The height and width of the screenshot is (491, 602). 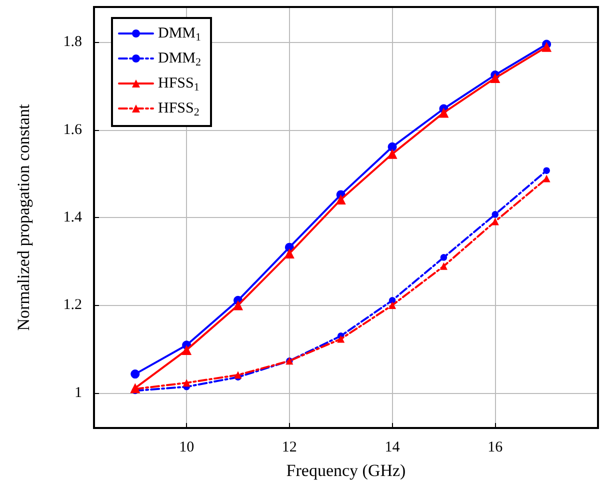 What do you see at coordinates (186, 448) in the screenshot?
I see `x-tick-label: 10` at bounding box center [186, 448].